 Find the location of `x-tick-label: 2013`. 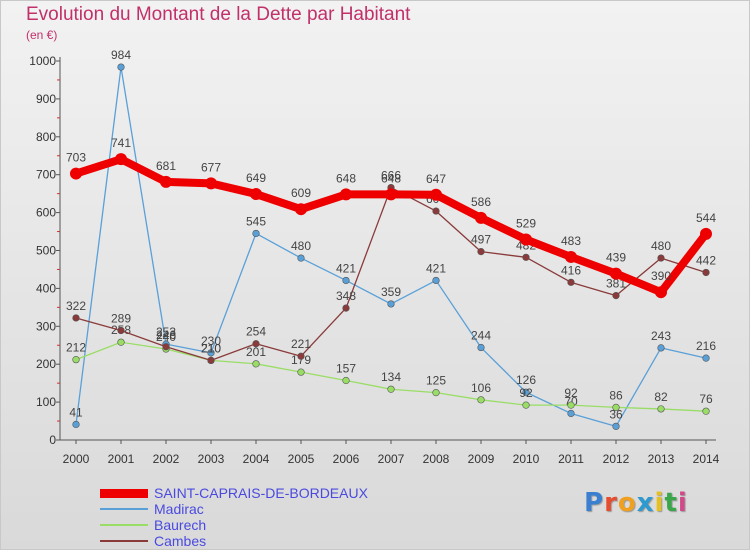

x-tick-label: 2013 is located at coordinates (661, 459).